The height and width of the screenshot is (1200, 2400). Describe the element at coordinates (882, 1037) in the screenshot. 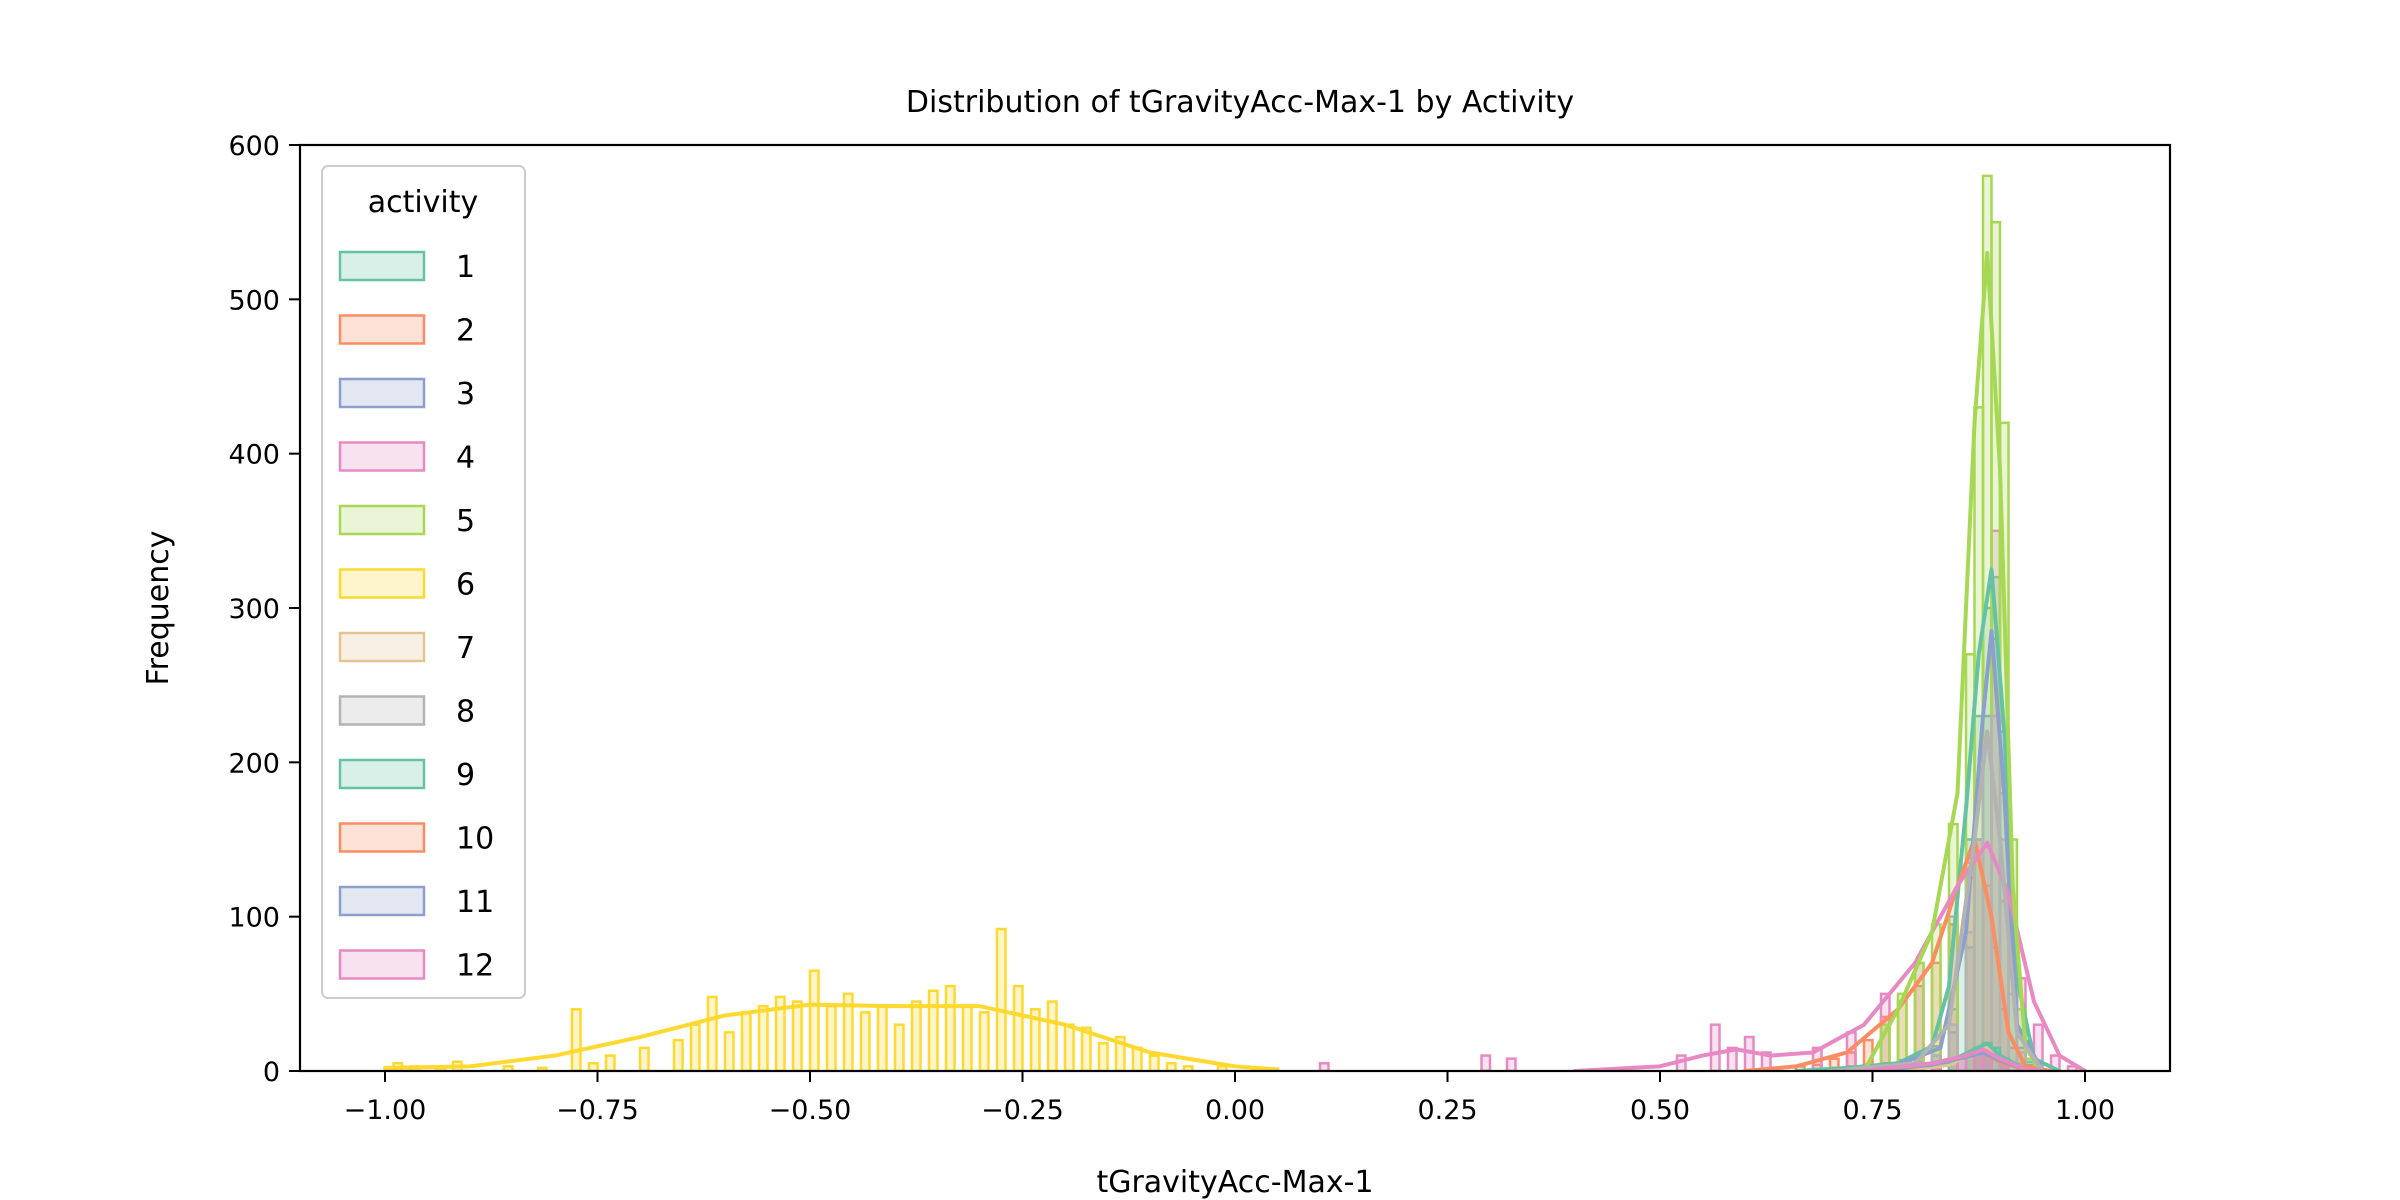

I see `bar-s6-b22` at that location.